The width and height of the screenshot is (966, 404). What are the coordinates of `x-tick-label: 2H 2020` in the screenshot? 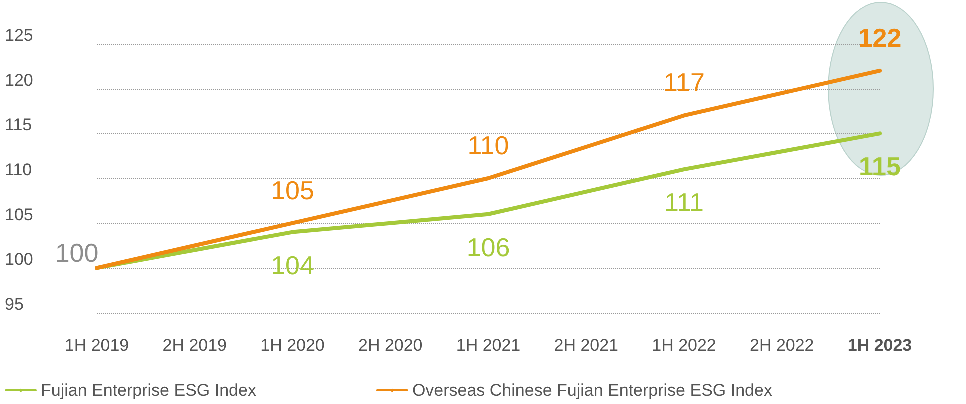 It's located at (390, 345).